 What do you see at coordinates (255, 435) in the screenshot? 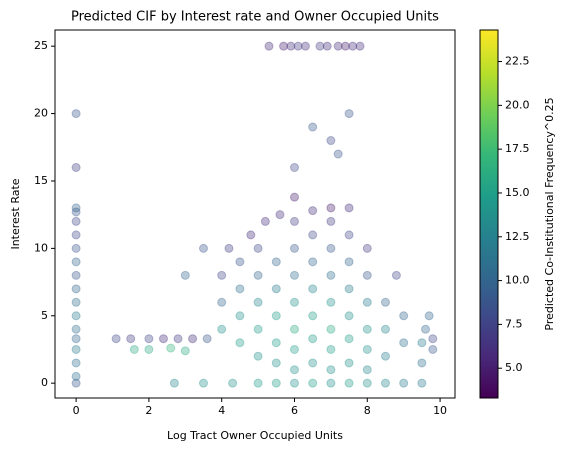
I see `x-axis-label: Log Tract Owner Occupied Units` at bounding box center [255, 435].